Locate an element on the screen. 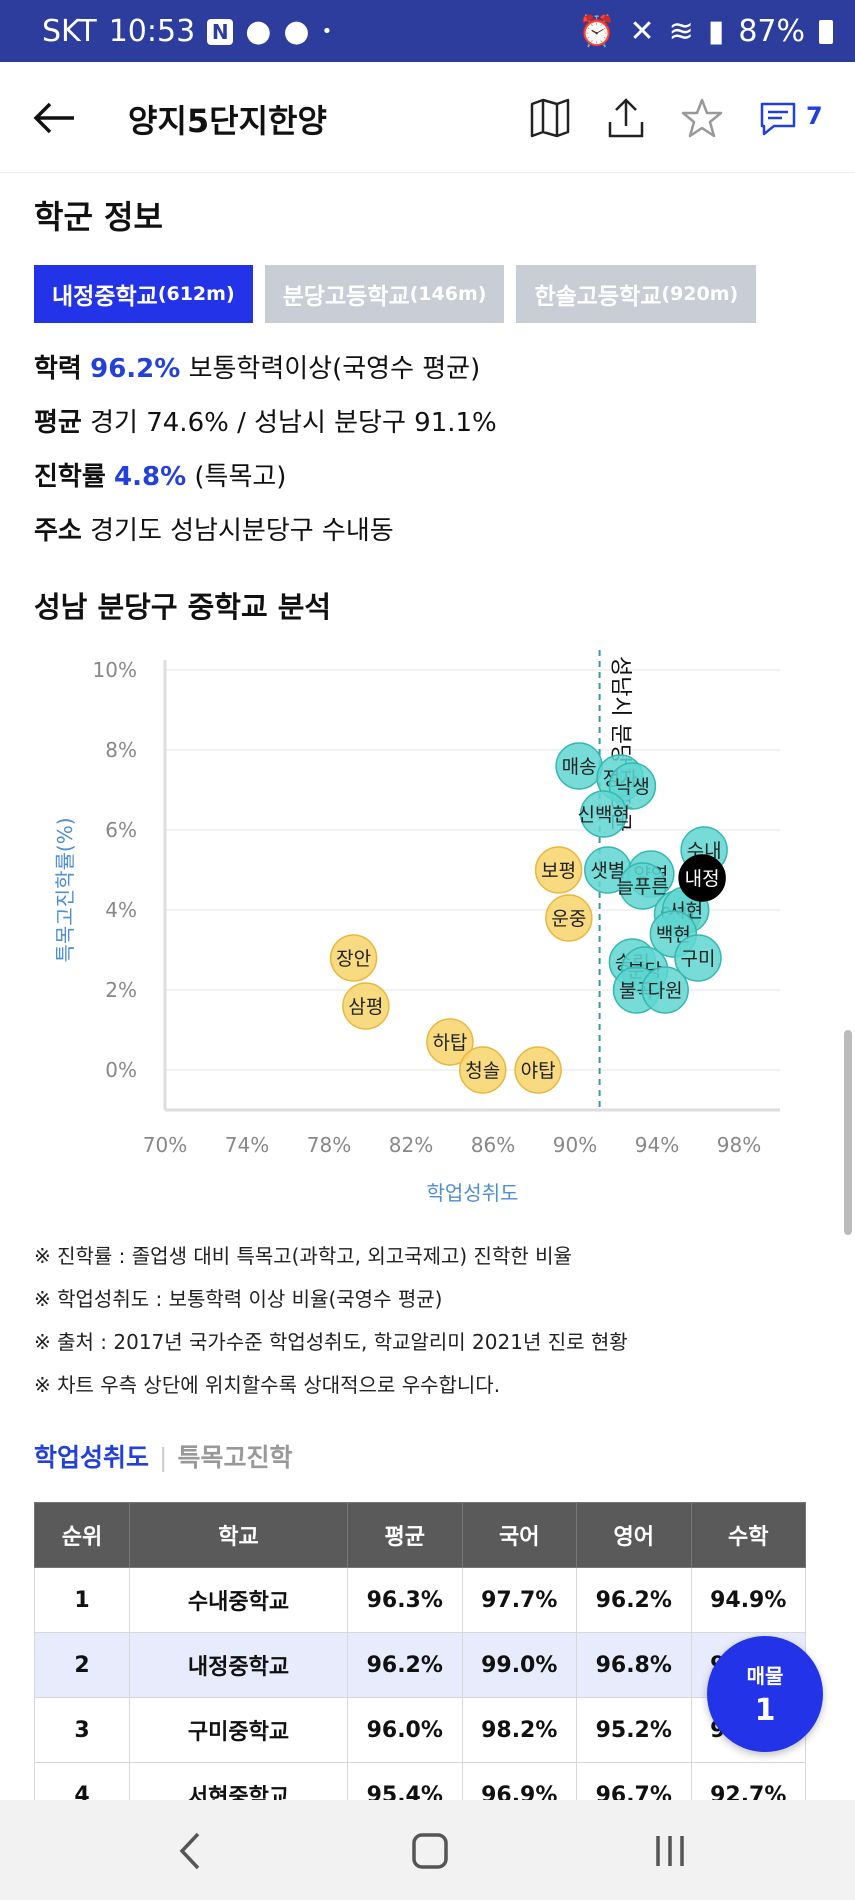  tab-school-2-name: 분당고등학교 is located at coordinates (346, 297).